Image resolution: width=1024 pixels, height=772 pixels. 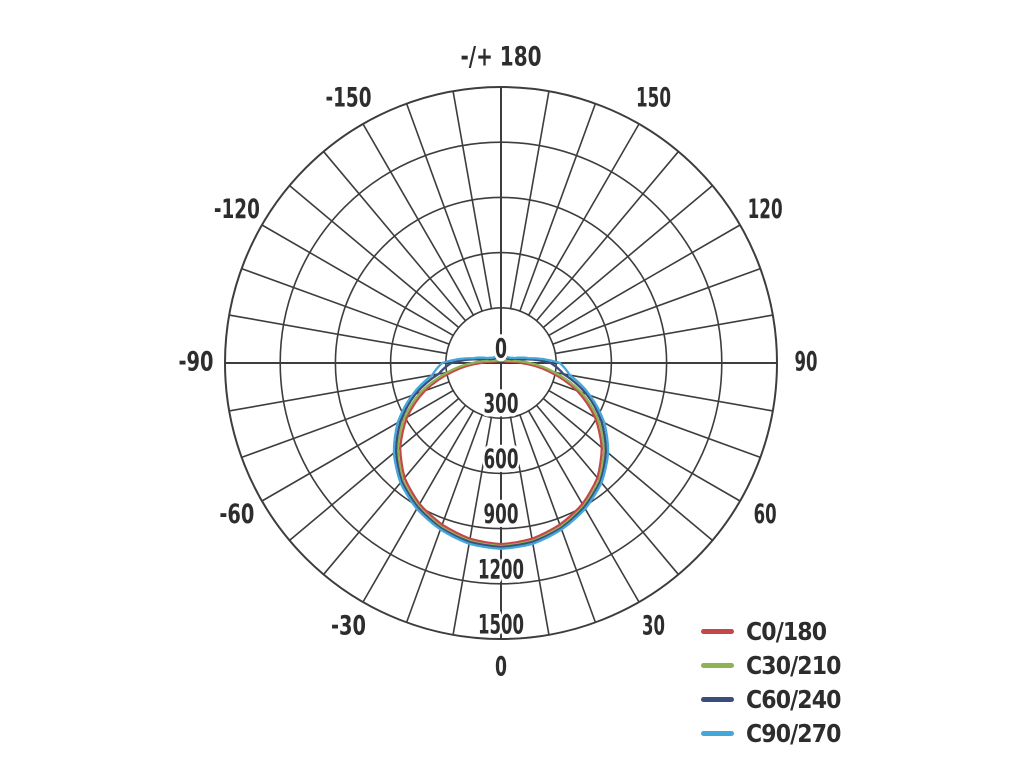 What do you see at coordinates (786, 631) in the screenshot?
I see `legend-item-label: C0/180` at bounding box center [786, 631].